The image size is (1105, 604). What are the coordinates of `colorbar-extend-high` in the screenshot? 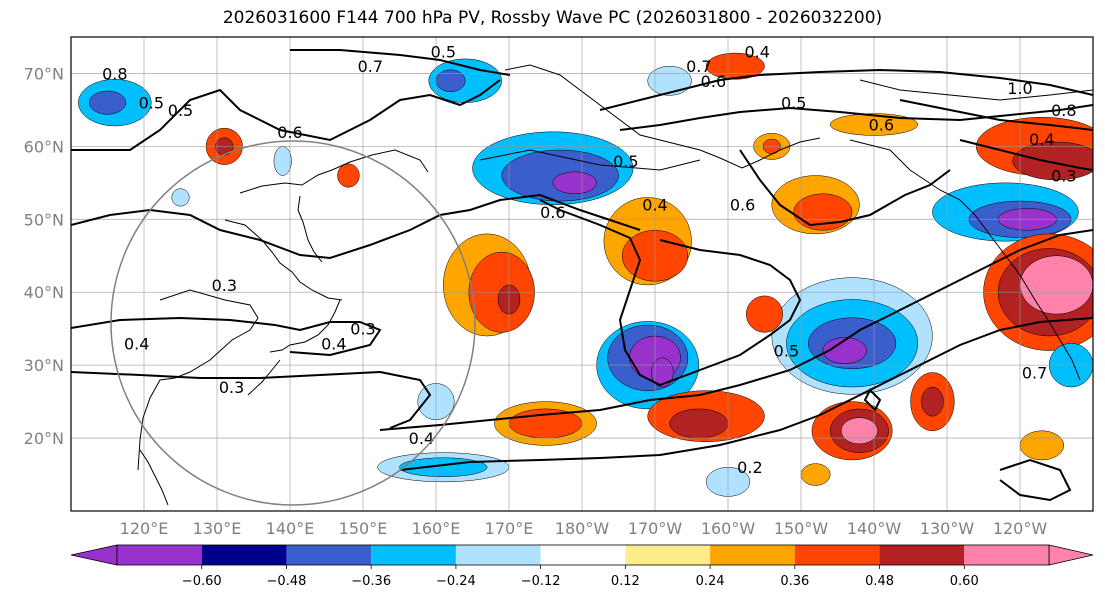 It's located at (1071, 555).